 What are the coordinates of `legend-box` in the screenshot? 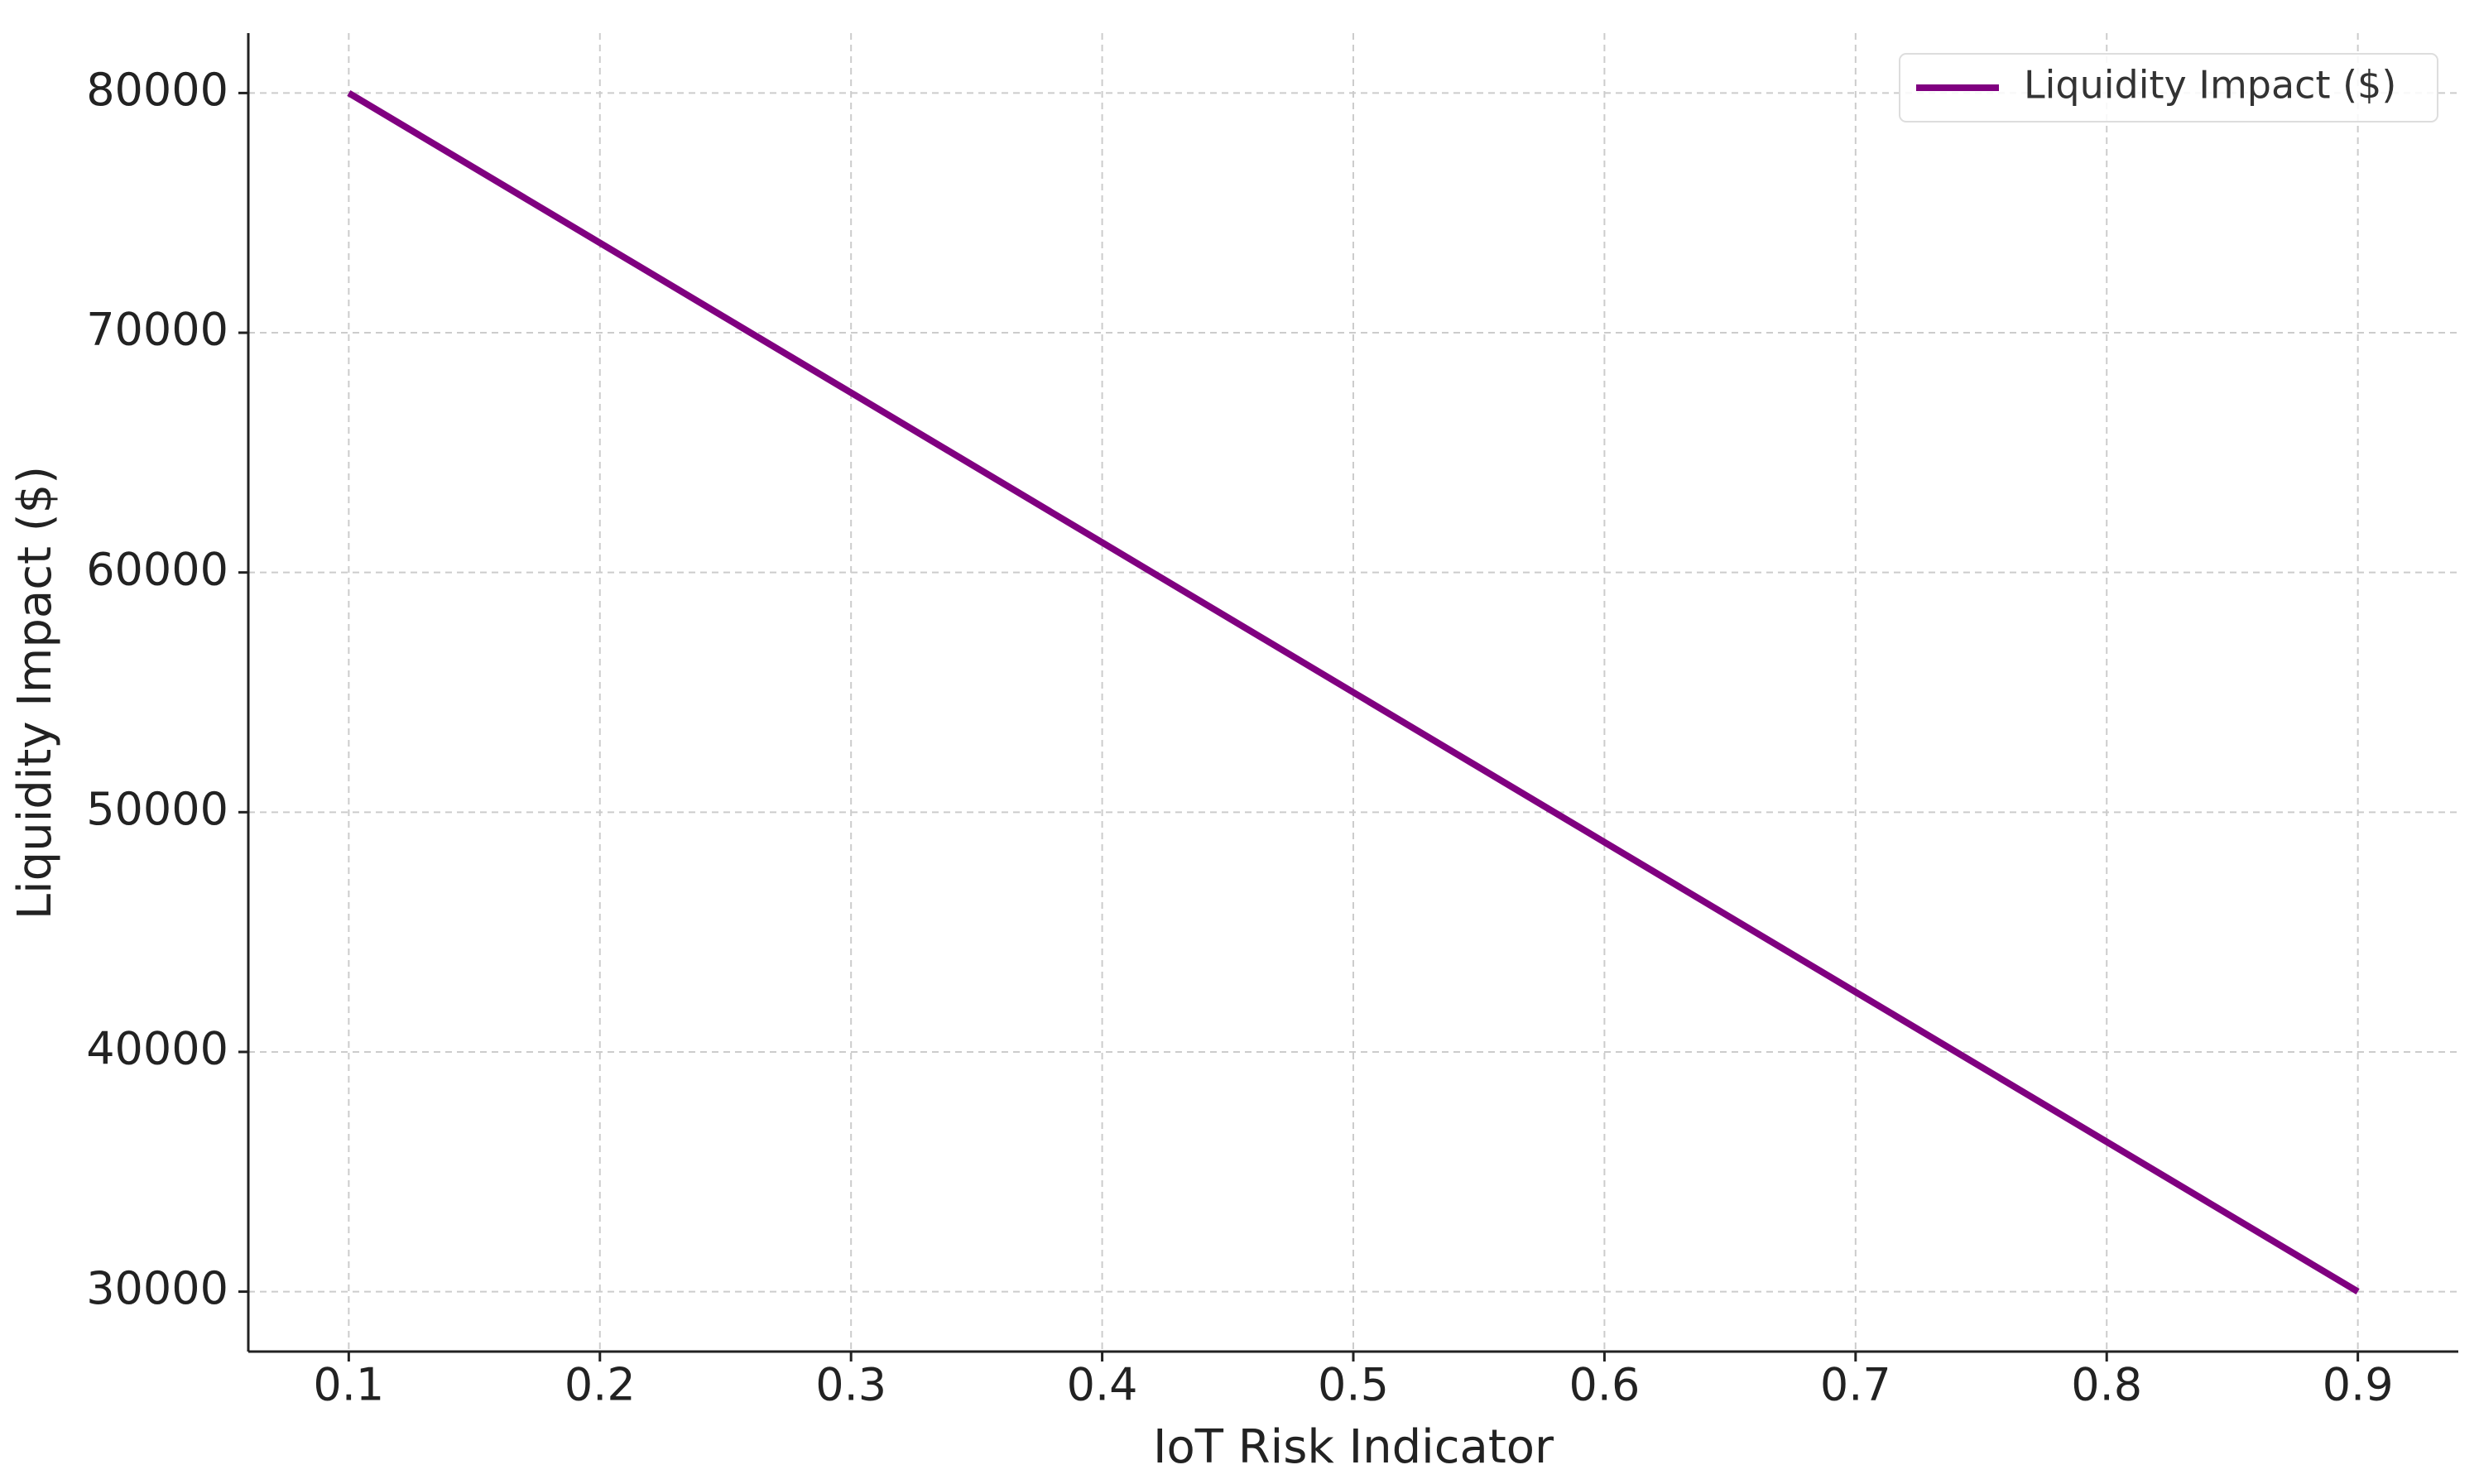 It's located at (2168, 87).